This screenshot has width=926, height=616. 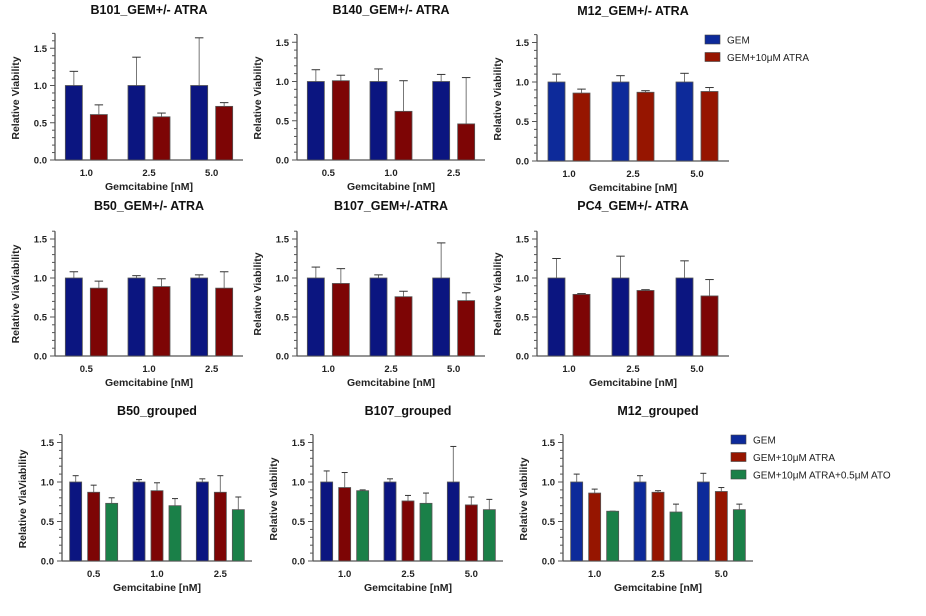 What do you see at coordinates (16, 293) in the screenshot?
I see `y-axis-label: Relative ViaViability` at bounding box center [16, 293].